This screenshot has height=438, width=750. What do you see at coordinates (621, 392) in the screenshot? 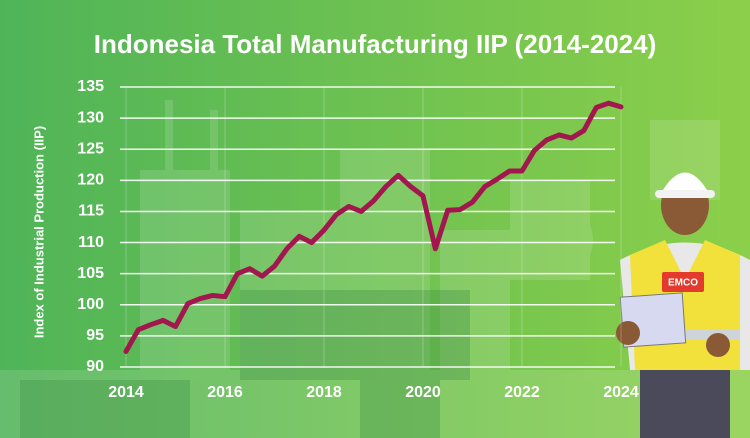
I see `x-tick-label: 2024` at bounding box center [621, 392].